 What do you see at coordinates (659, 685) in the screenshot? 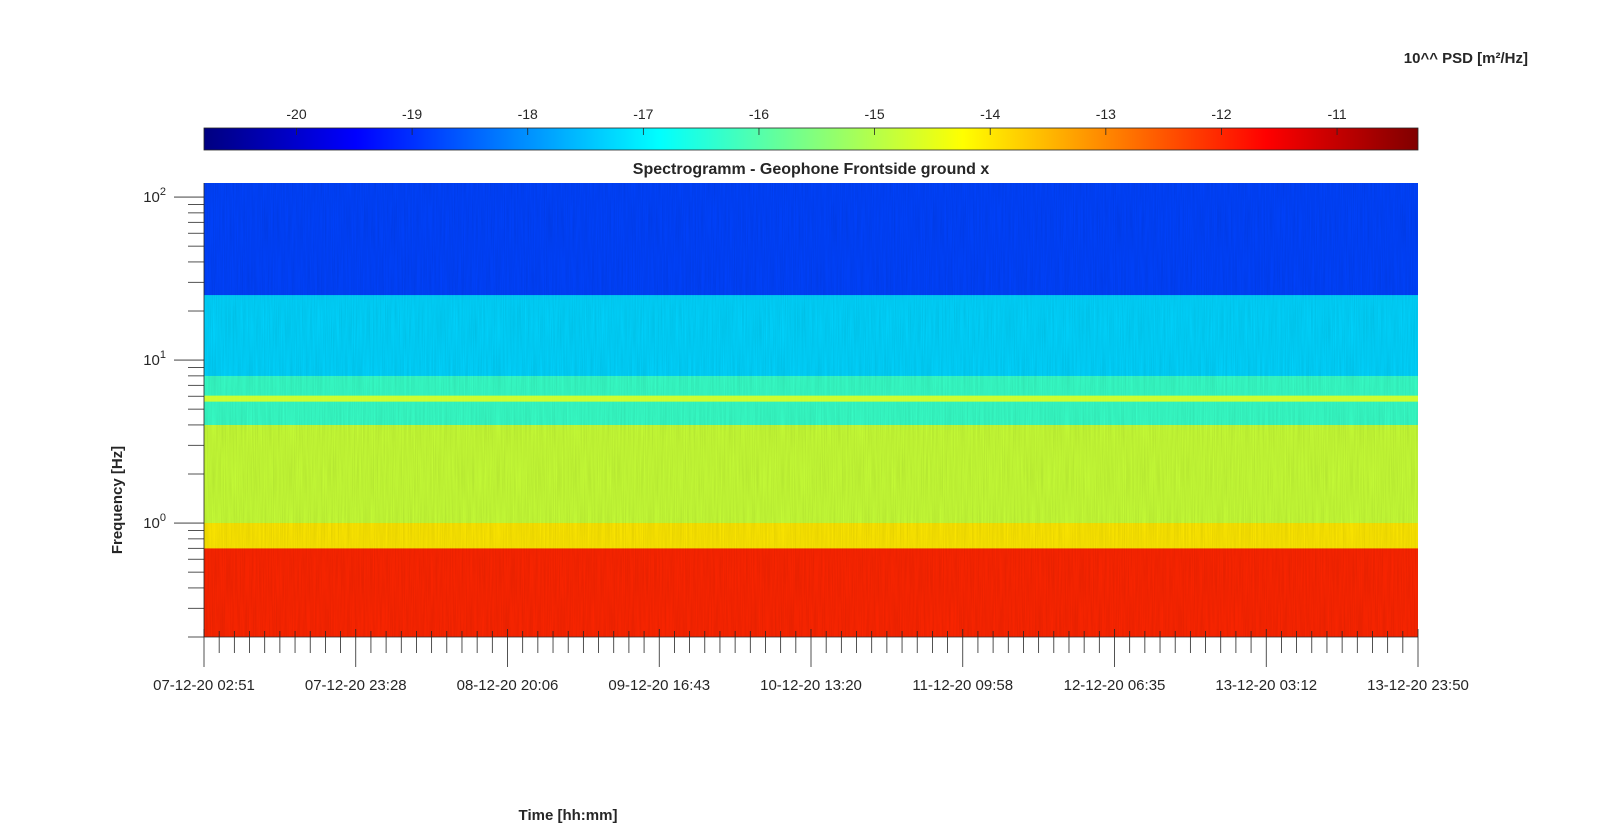
I see `x-tick-label: 09-12-20 16:43` at bounding box center [659, 685].